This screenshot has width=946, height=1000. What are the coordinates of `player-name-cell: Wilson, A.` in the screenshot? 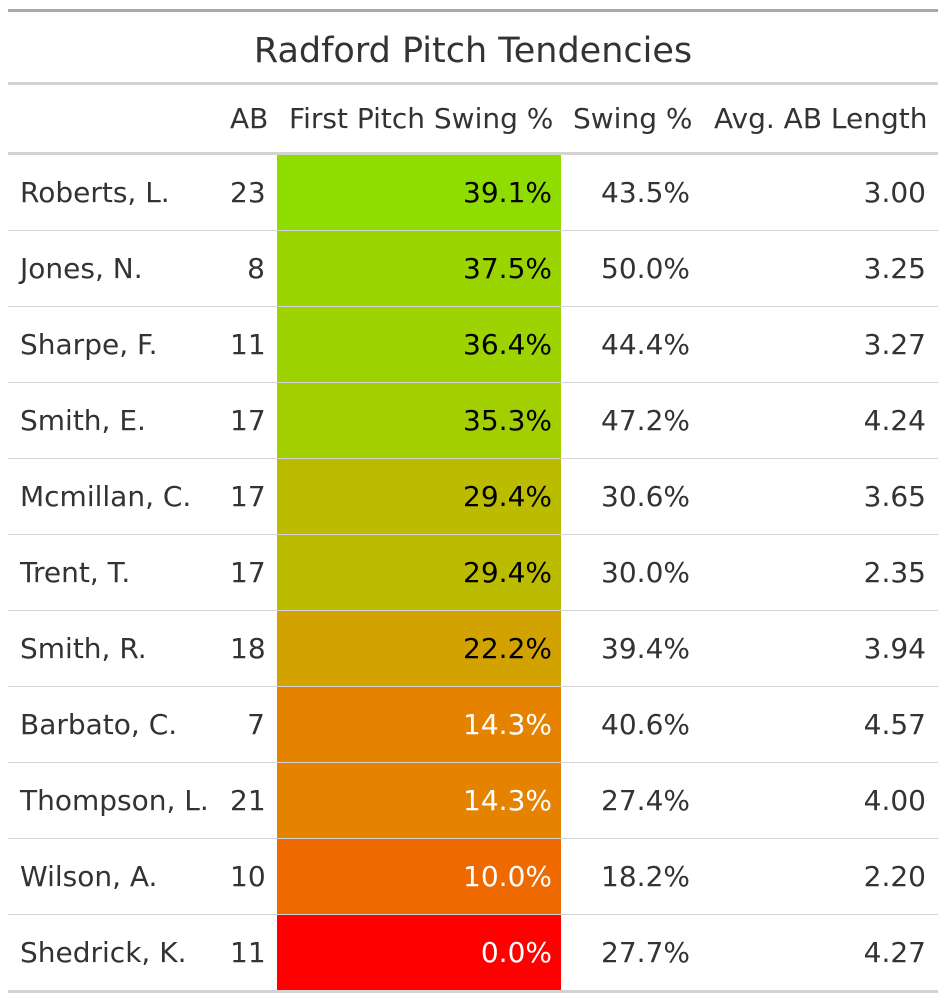 It's located at (113, 876).